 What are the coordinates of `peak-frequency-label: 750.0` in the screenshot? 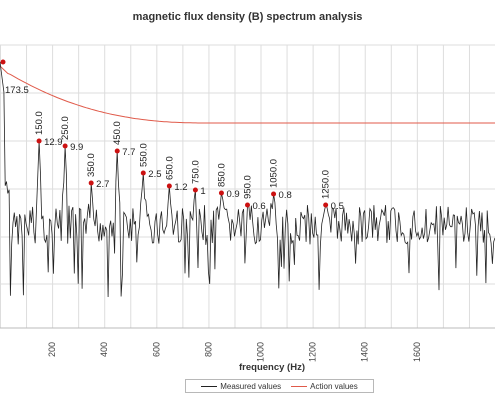 It's located at (195, 172).